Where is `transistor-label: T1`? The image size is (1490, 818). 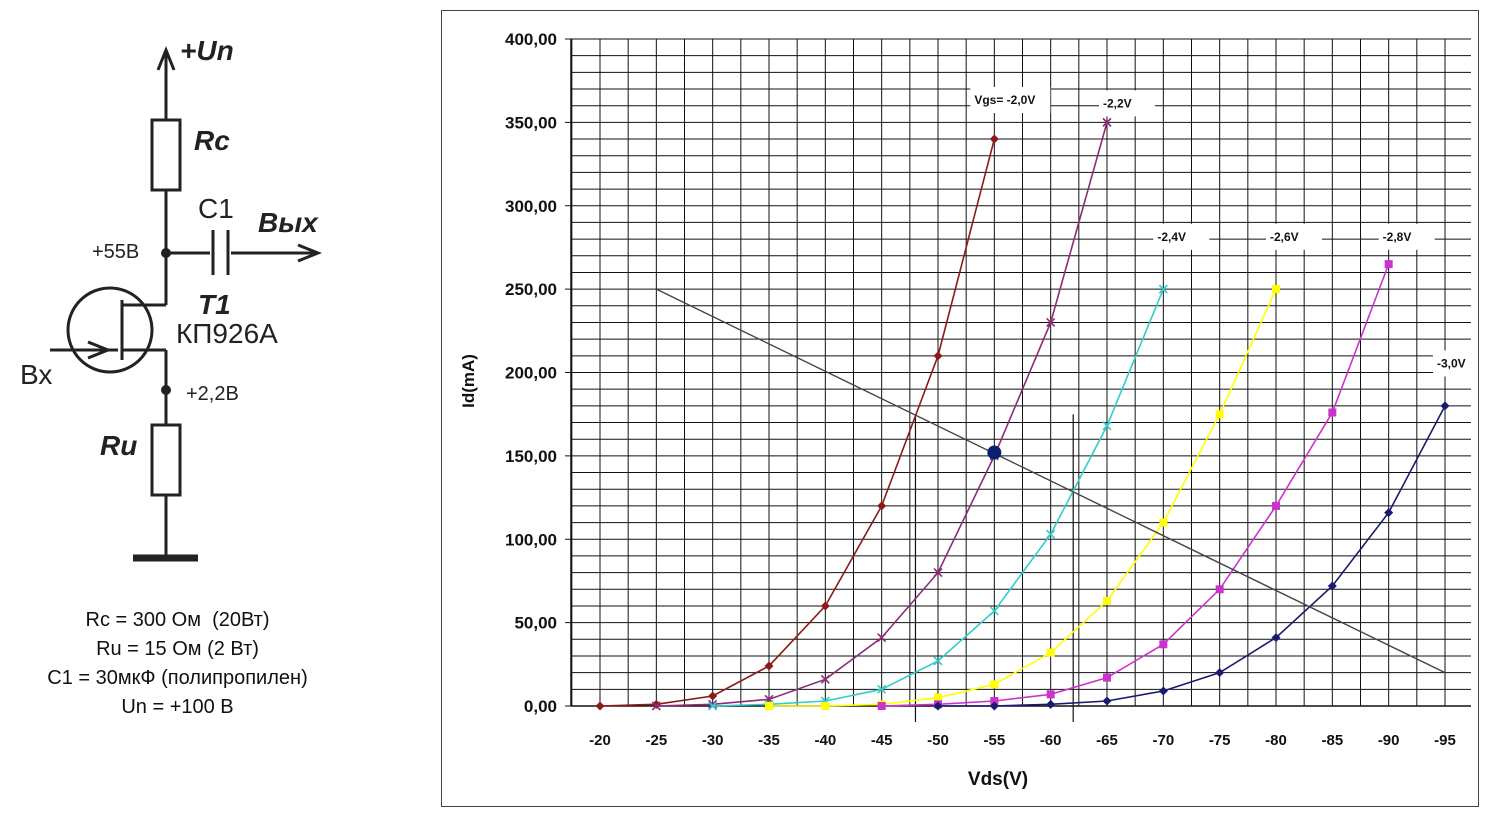 transistor-label: T1 is located at coordinates (214, 304).